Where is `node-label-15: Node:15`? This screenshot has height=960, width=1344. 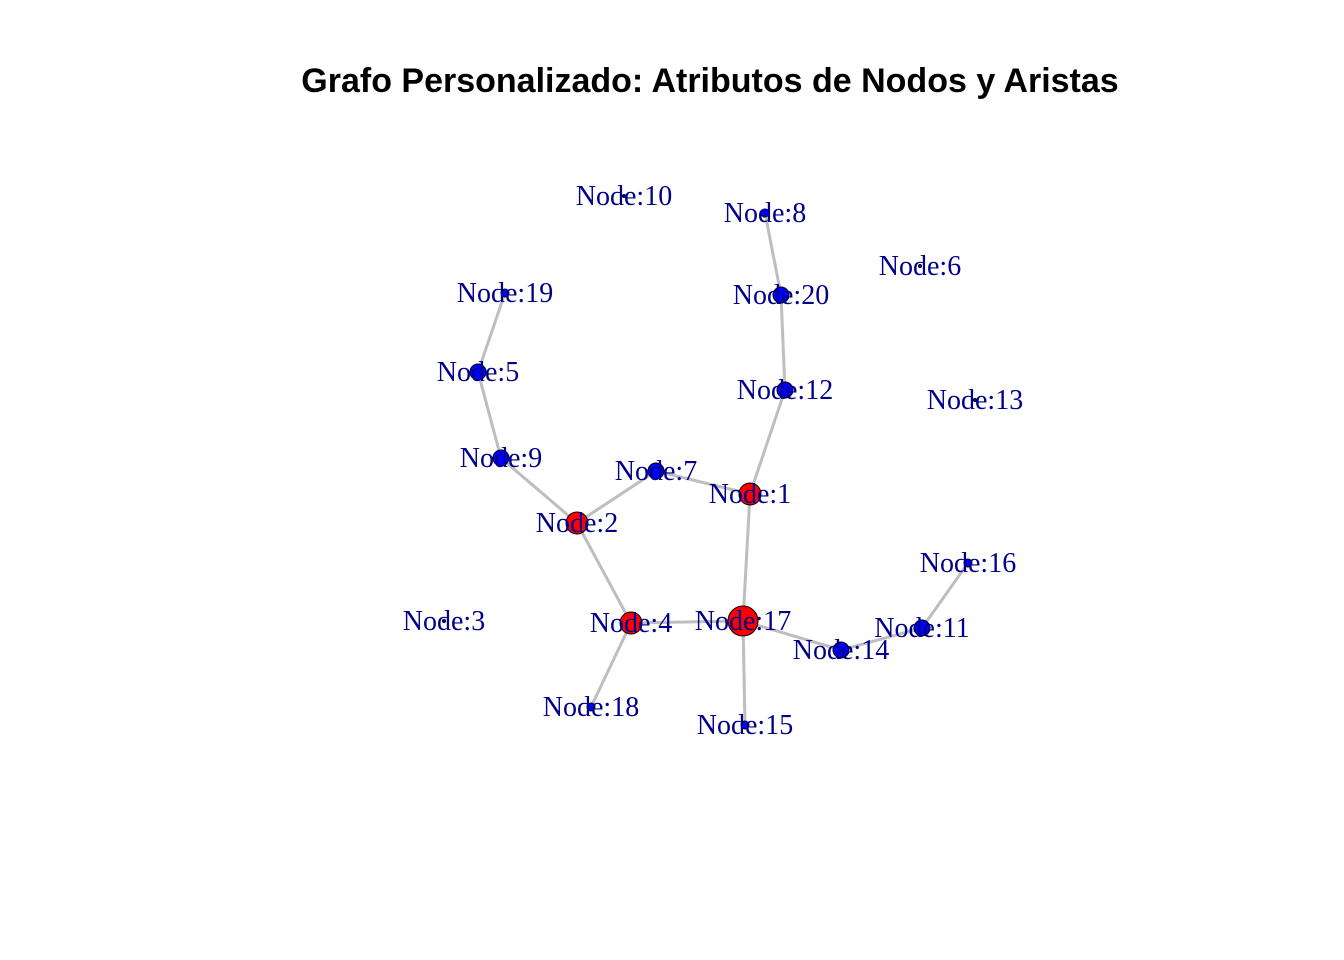
node-label-15: Node:15 is located at coordinates (745, 725).